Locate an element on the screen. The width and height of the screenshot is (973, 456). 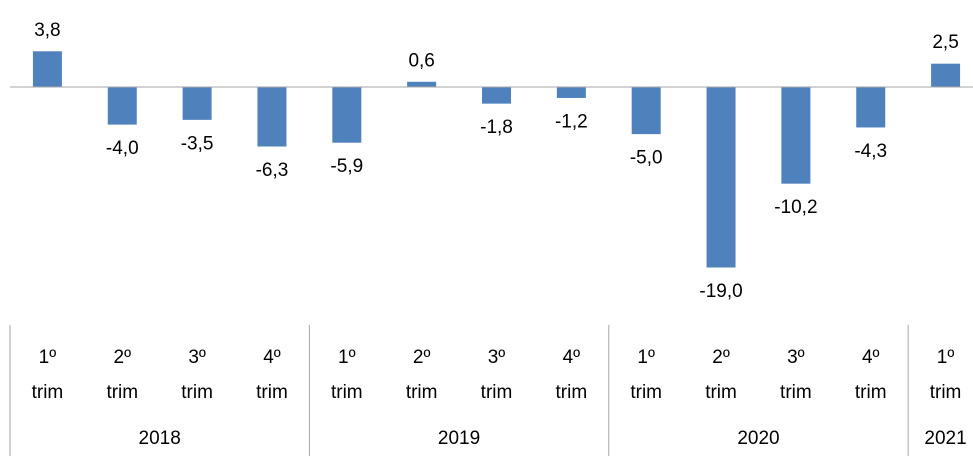
group-label: 2020 is located at coordinates (758, 438).